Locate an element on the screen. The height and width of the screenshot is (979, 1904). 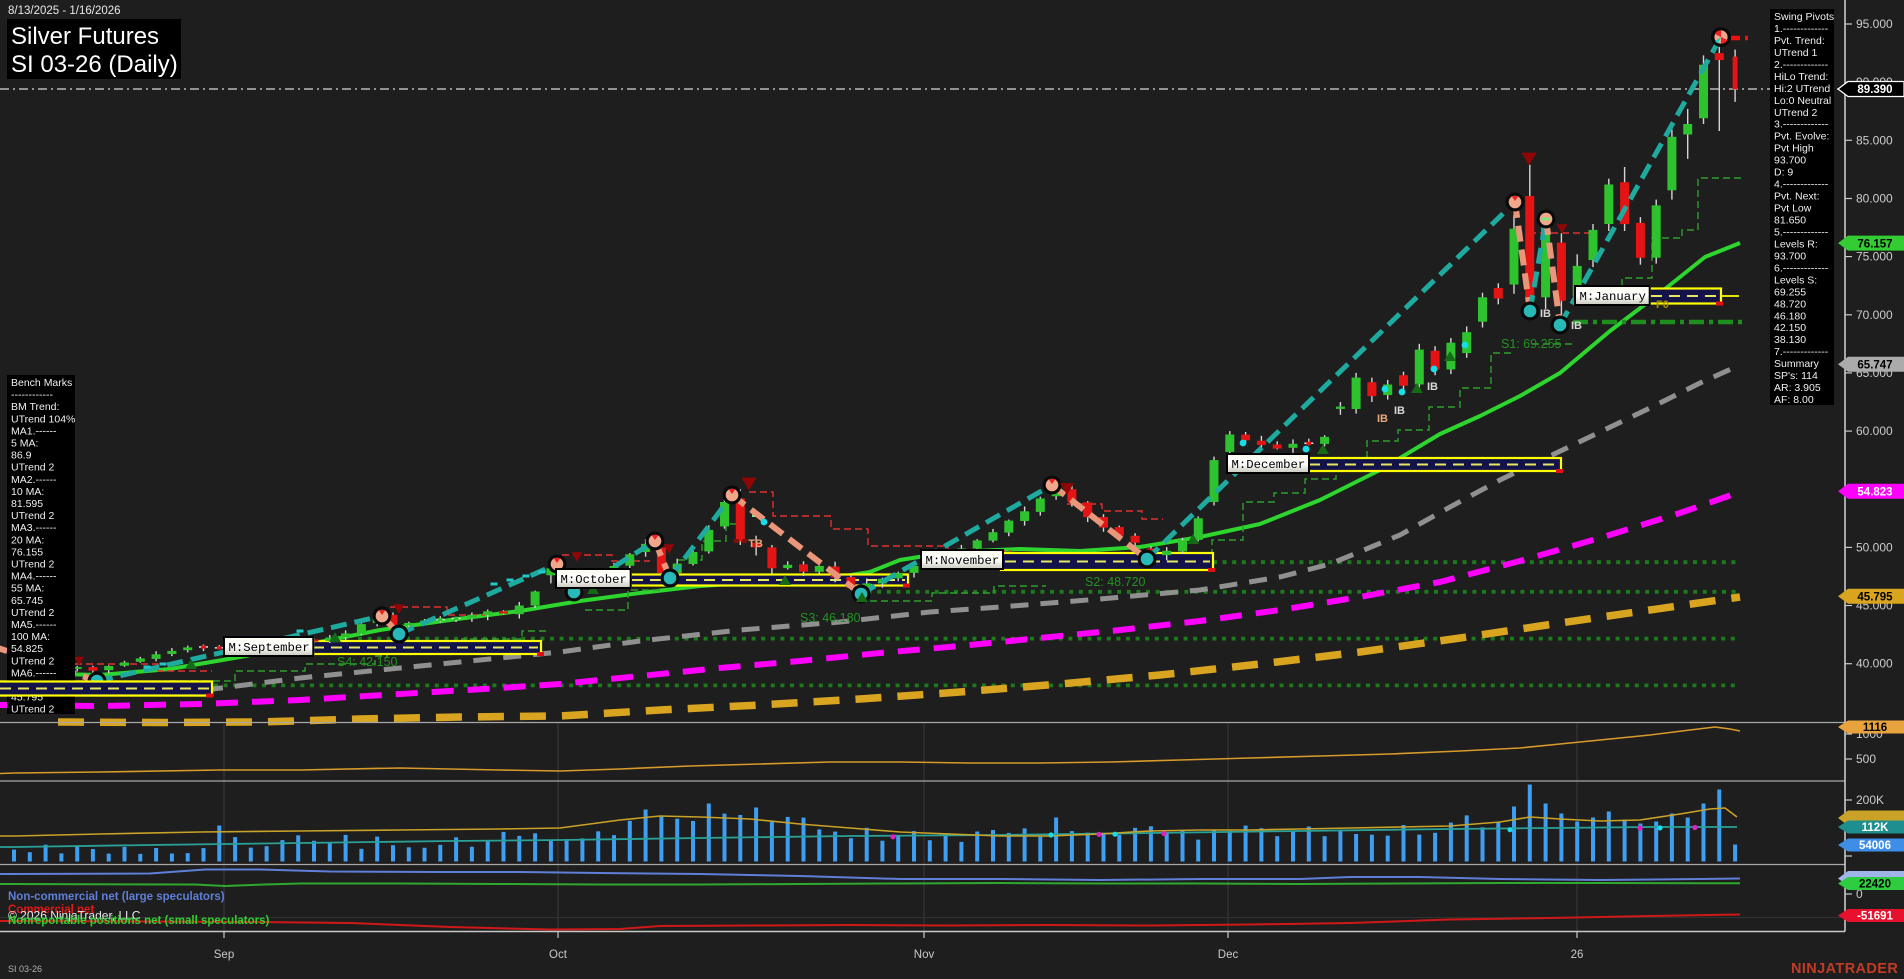
svg-text: Pvt. Next: is located at coordinates (1797, 197).